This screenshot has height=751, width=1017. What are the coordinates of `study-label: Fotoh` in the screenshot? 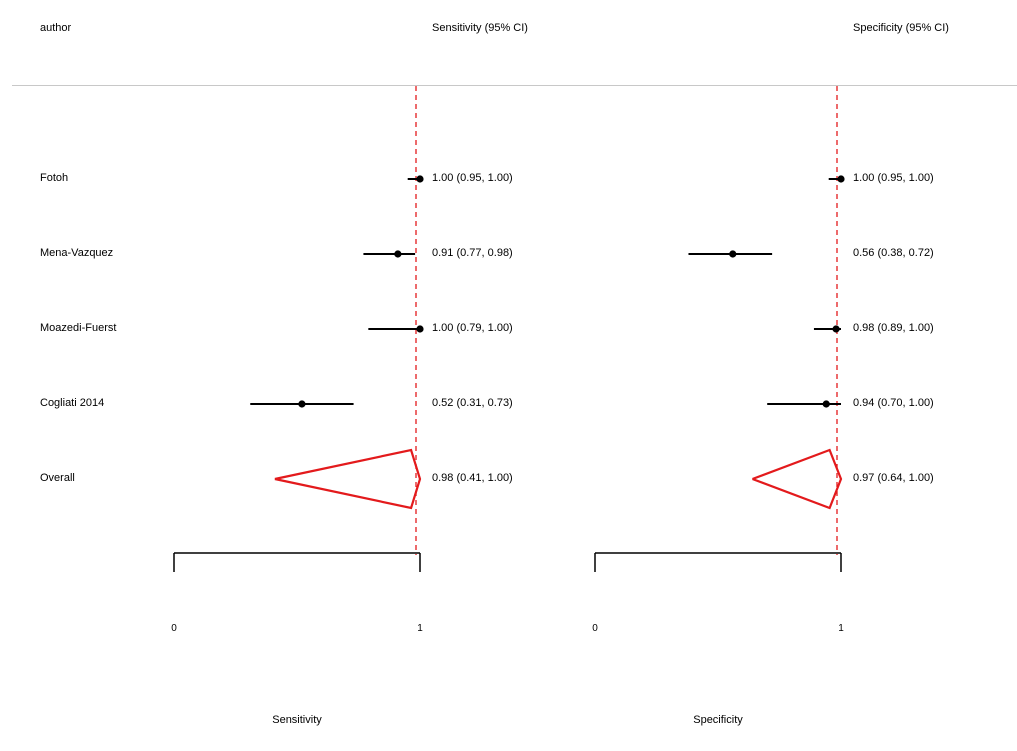 It's located at (54, 178).